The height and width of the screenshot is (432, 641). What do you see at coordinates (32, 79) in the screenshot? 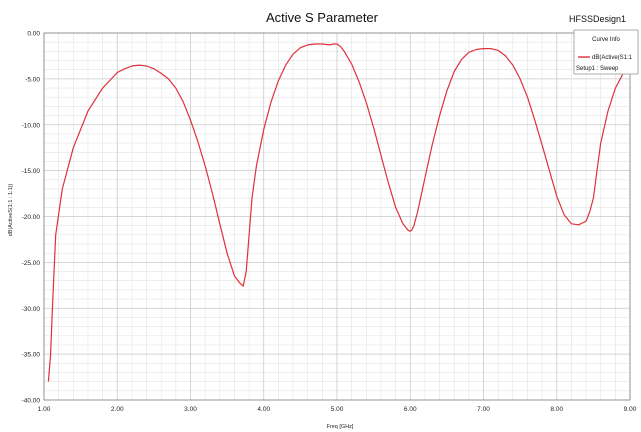
I see `y-tick-label: -5.00` at bounding box center [32, 79].